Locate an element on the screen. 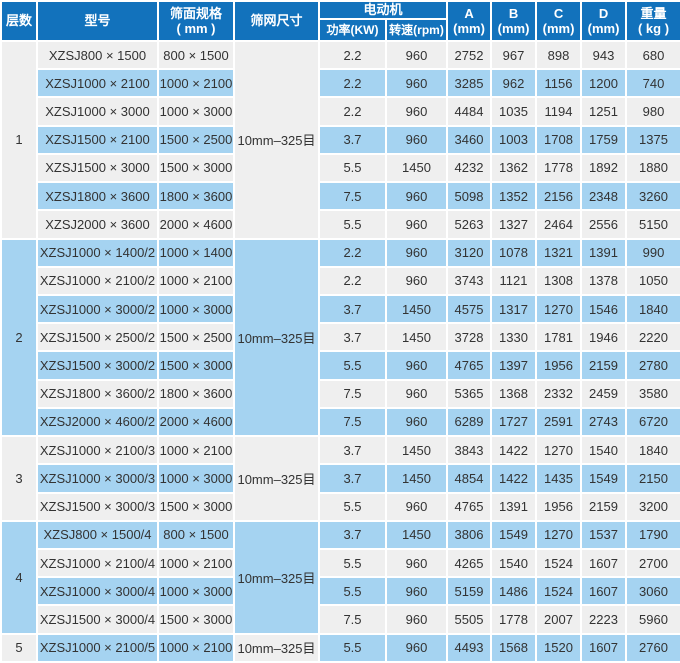 This screenshot has width=680, height=663. layers-cell: 4 is located at coordinates (19, 577).